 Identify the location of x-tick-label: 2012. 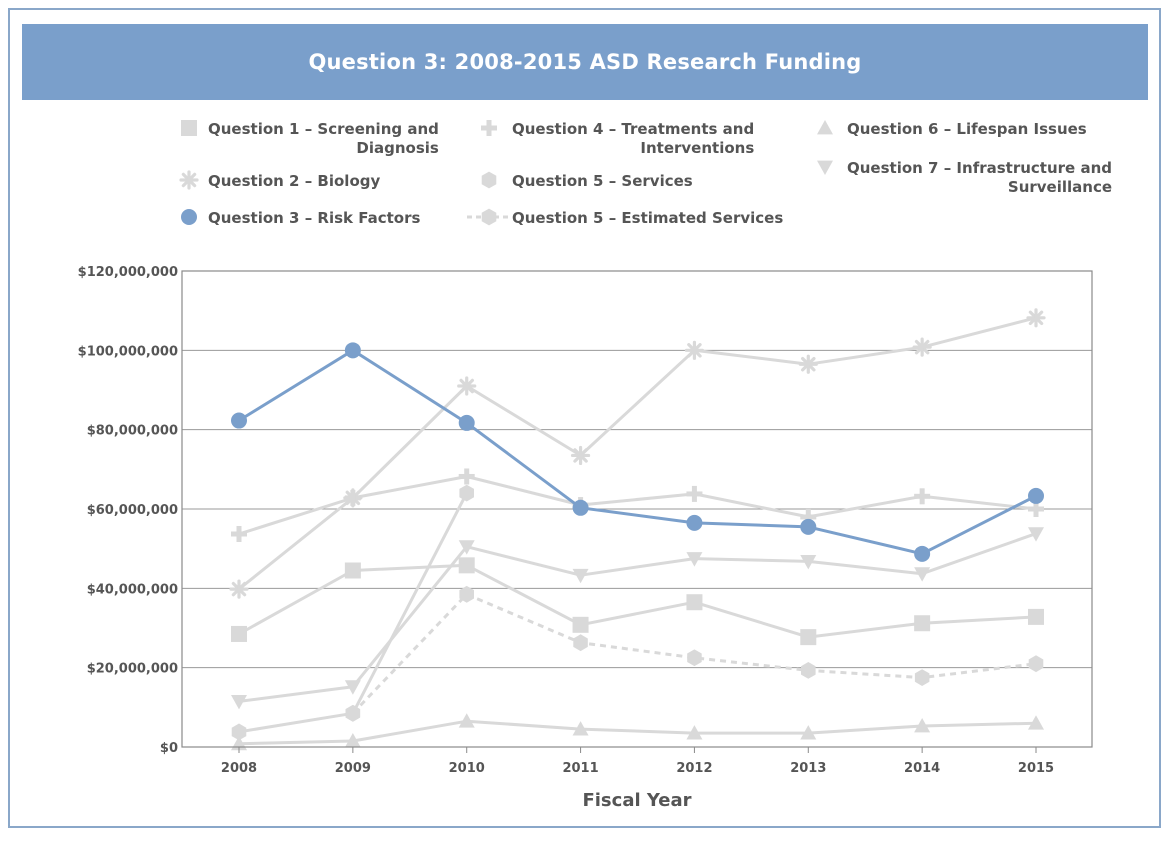
(694, 768).